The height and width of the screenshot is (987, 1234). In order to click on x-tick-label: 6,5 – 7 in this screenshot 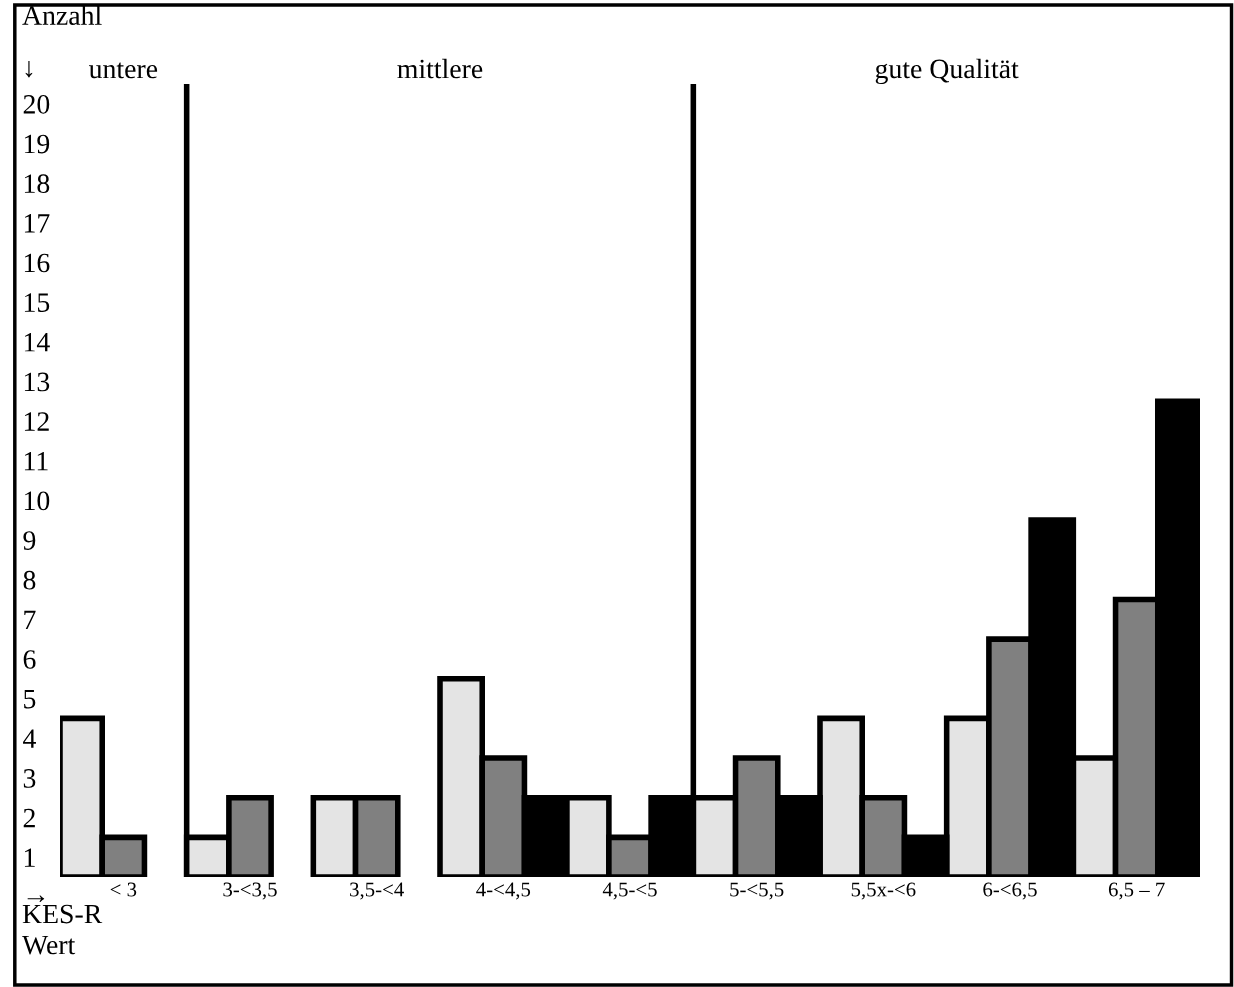, I will do `click(1136, 891)`.